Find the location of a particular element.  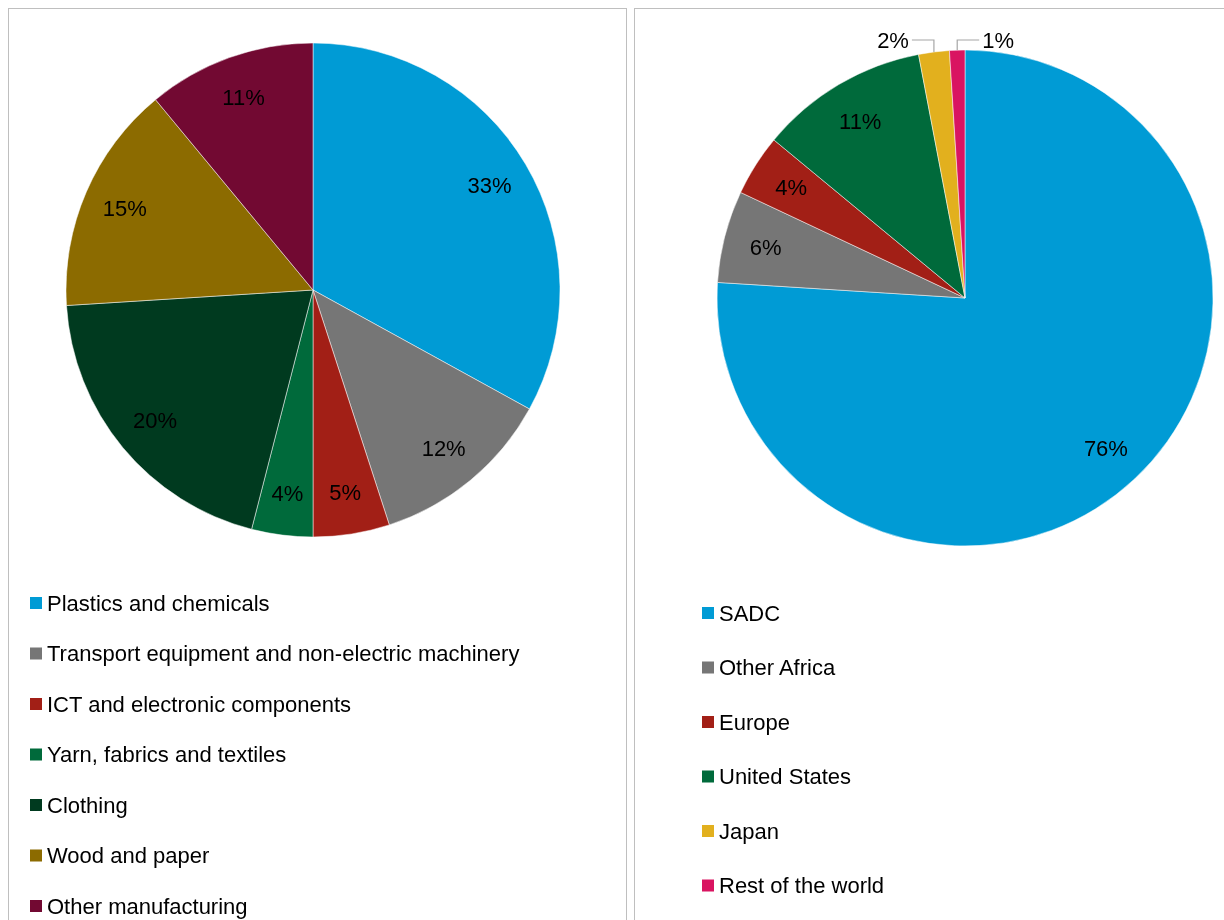

data-label: 2% is located at coordinates (893, 40).